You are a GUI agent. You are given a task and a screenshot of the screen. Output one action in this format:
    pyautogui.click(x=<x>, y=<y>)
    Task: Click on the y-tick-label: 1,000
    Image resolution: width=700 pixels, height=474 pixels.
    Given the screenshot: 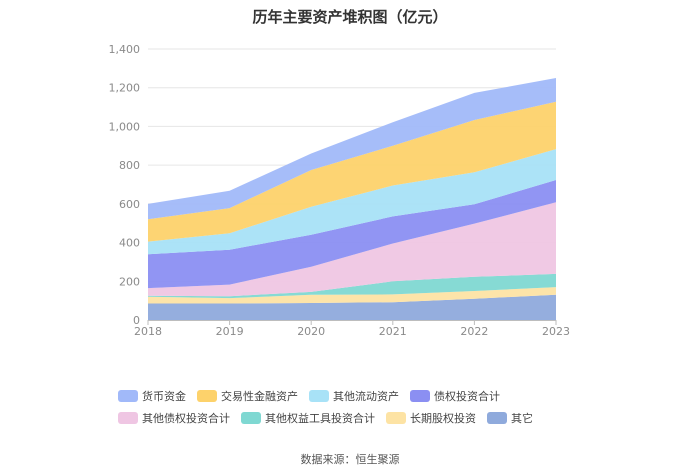 What is the action you would take?
    pyautogui.click(x=125, y=126)
    